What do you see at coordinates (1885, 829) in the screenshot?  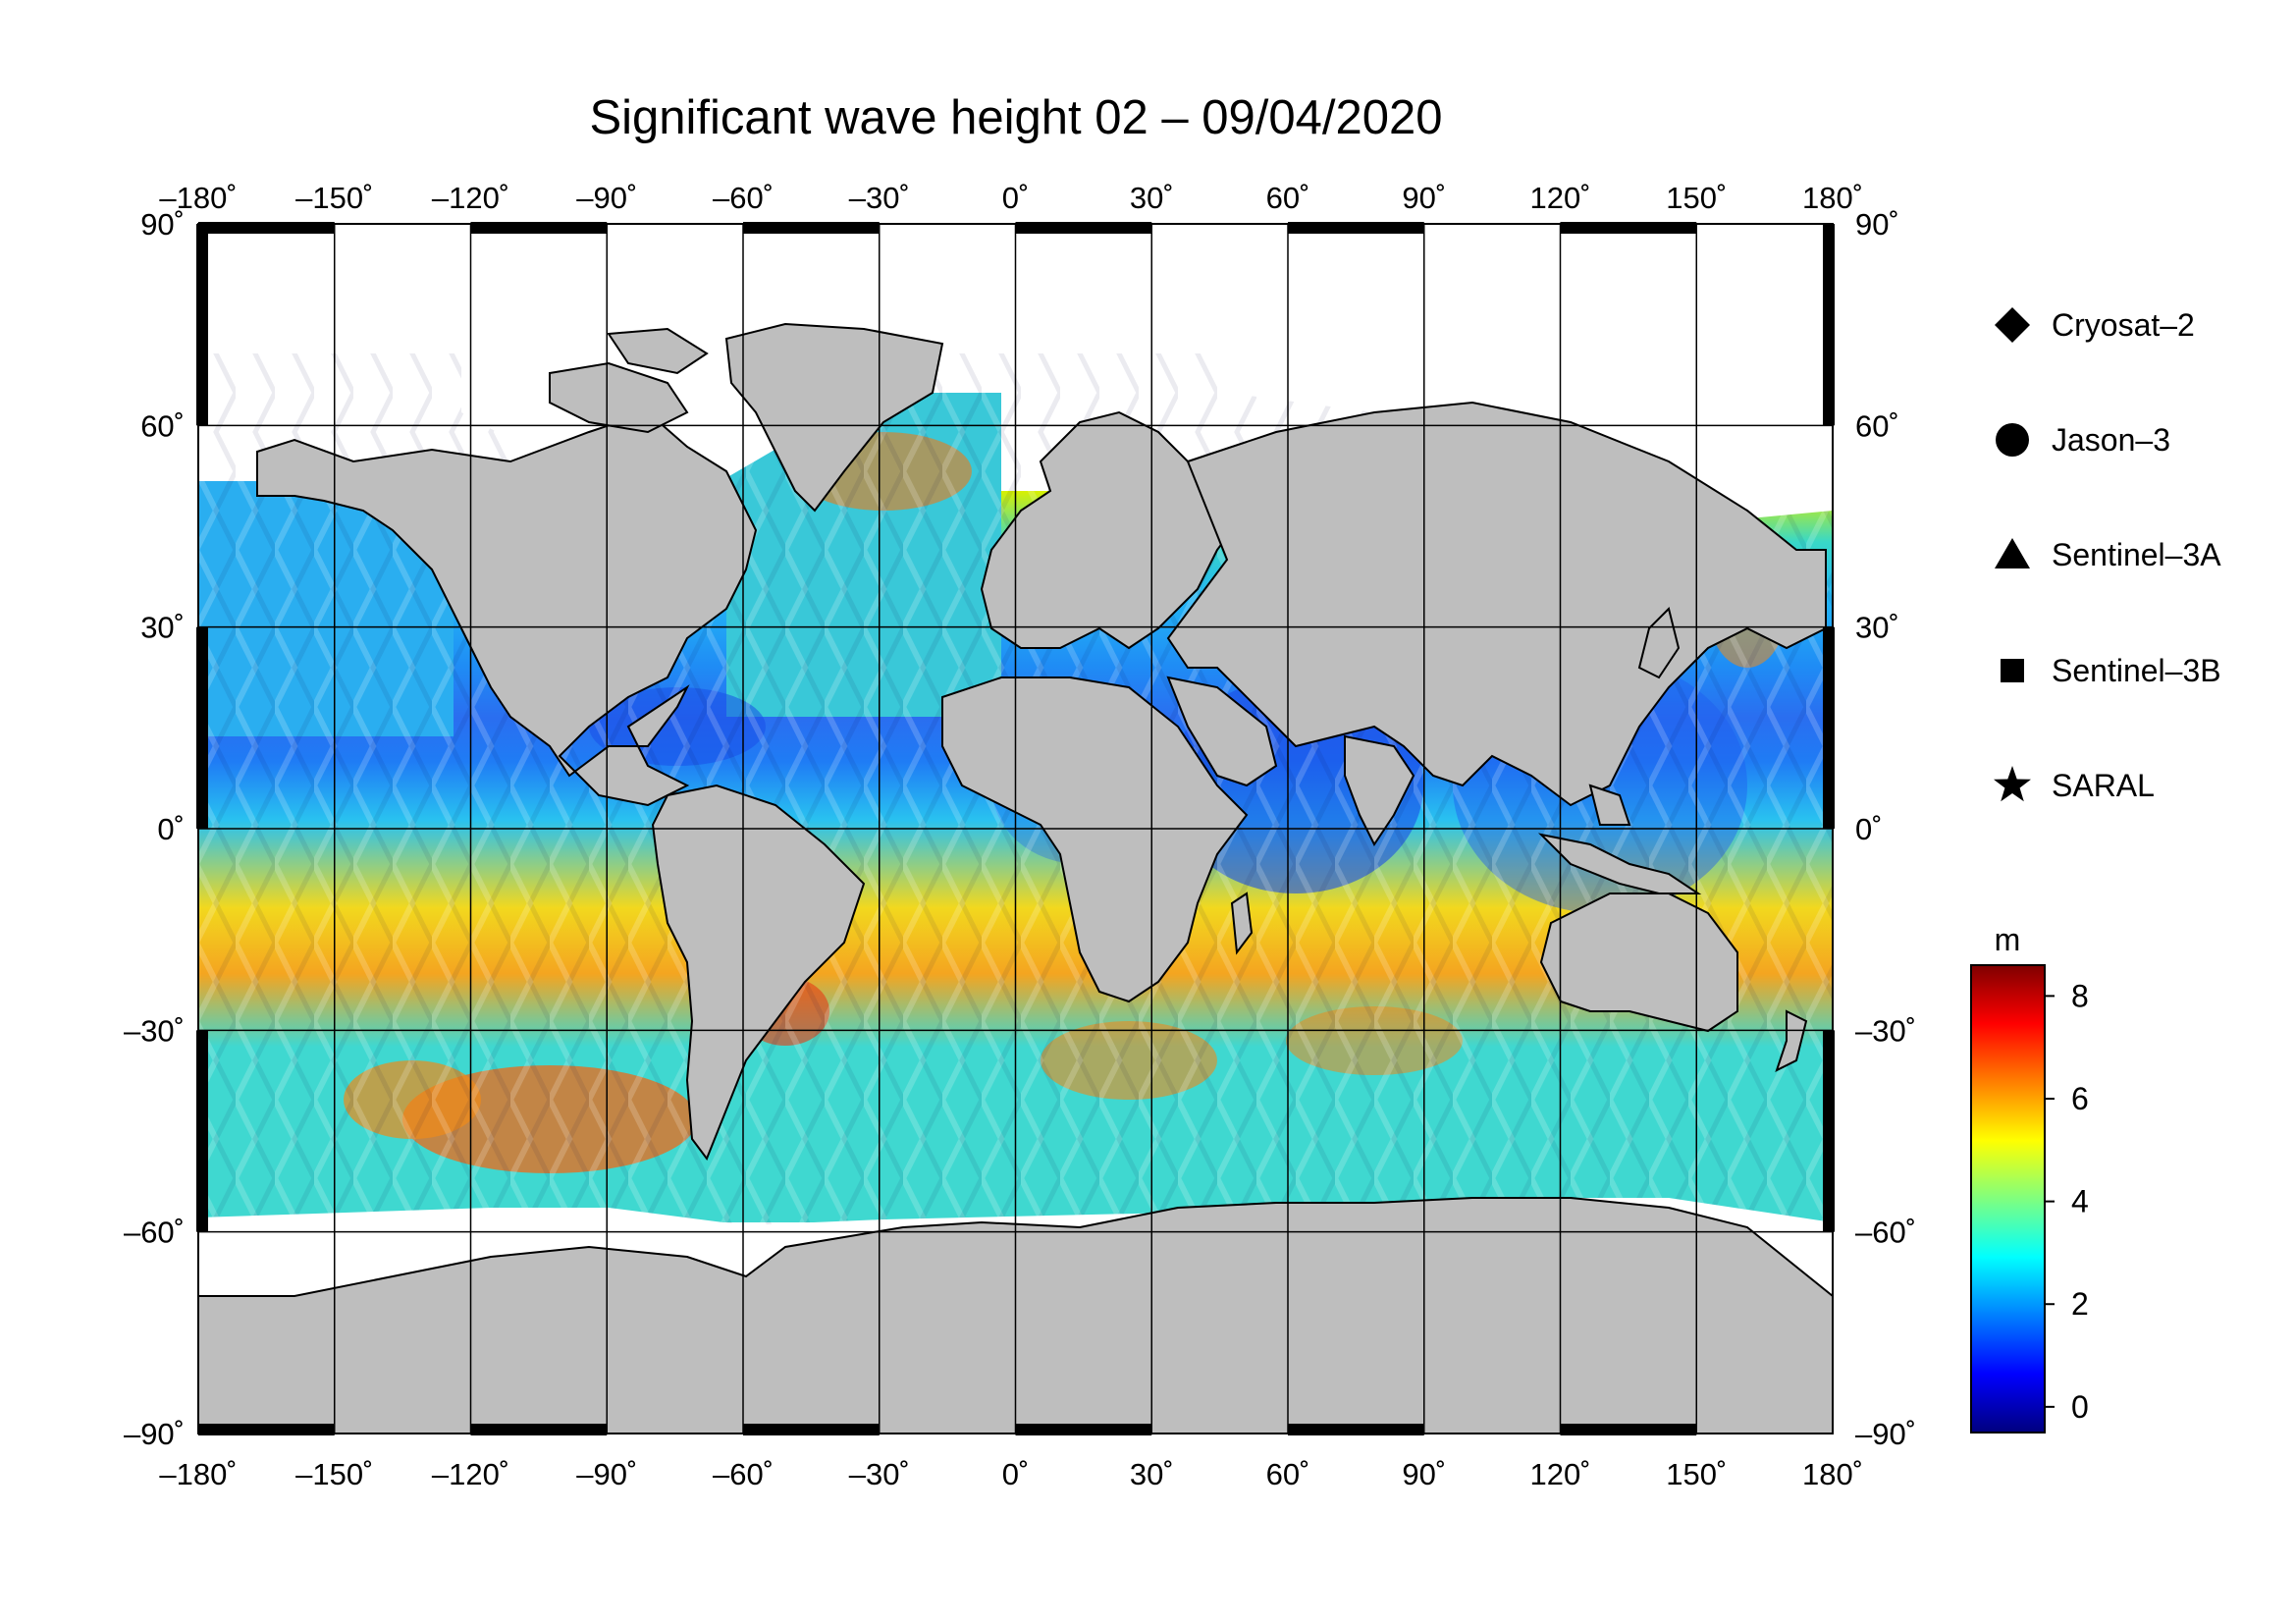 I see `latitude-labels-right: 90˚ 60˚ 30˚ 0˚ –30˚ –60˚ –90˚` at bounding box center [1885, 829].